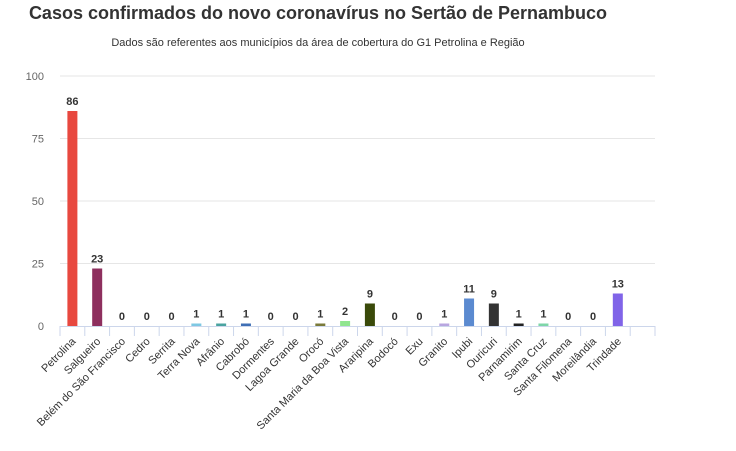  I want to click on data-label: 11, so click(469, 290).